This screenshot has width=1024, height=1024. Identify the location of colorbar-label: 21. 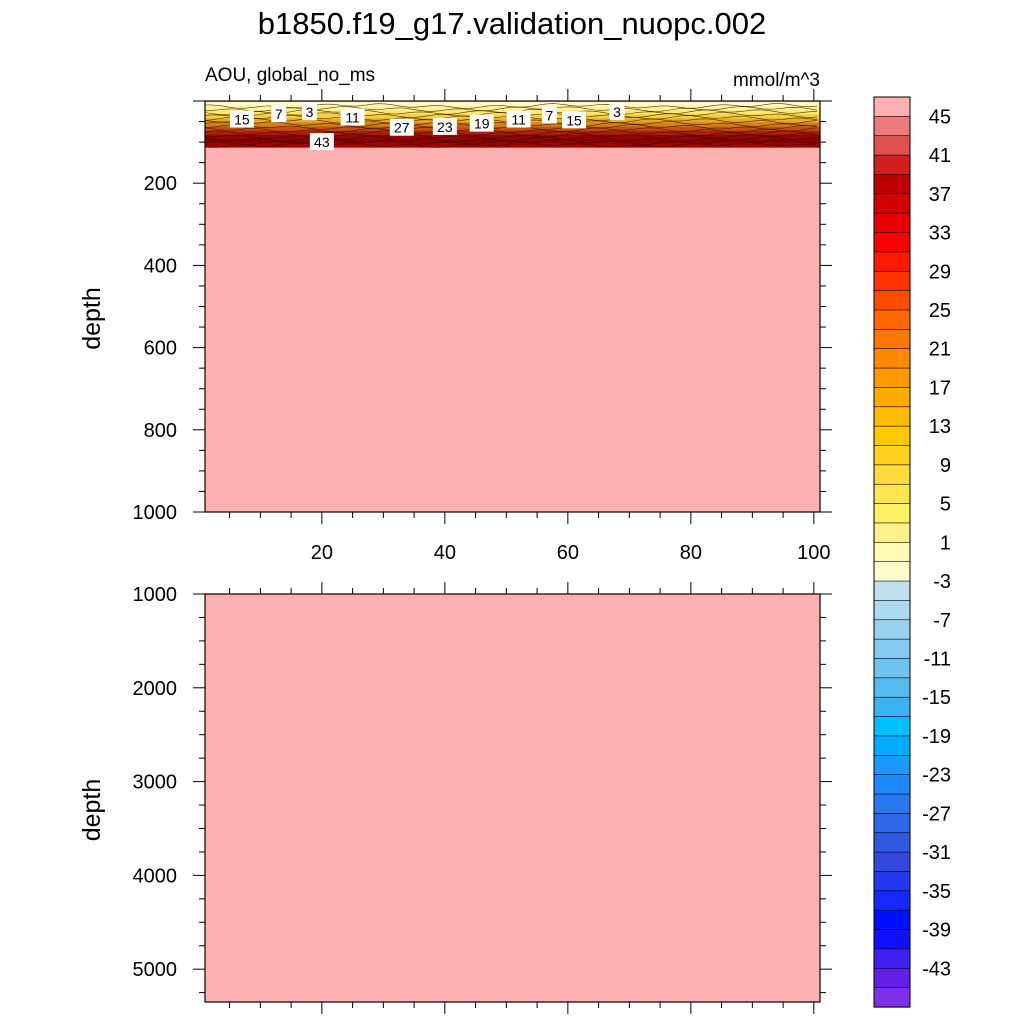
(940, 350).